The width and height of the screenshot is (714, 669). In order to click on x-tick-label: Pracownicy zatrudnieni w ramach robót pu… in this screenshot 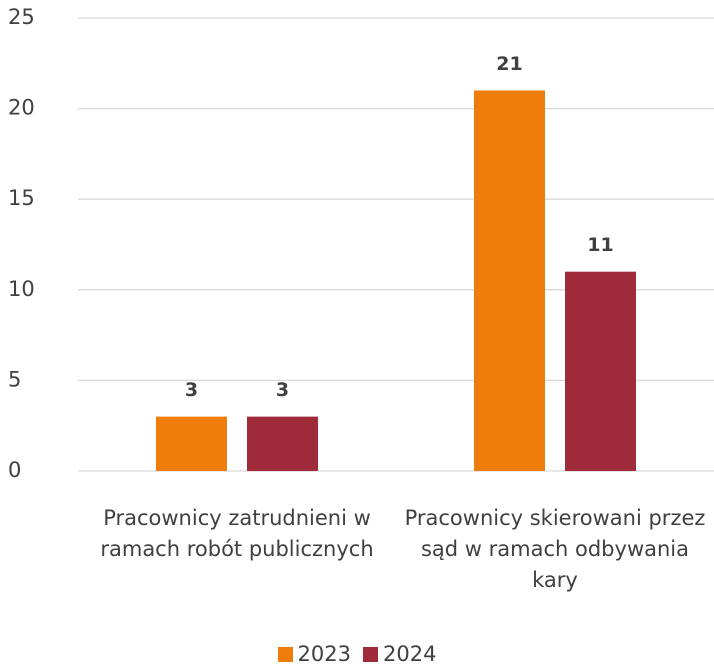, I will do `click(237, 533)`.